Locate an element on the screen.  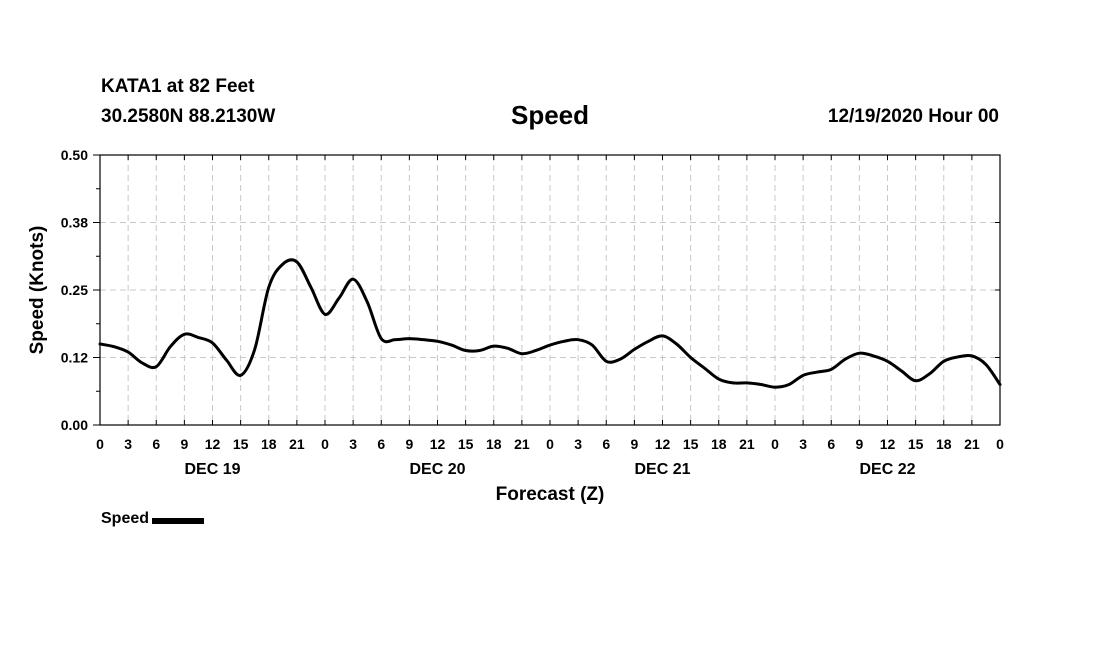
y-tick-label: 0.00 is located at coordinates (74, 425).